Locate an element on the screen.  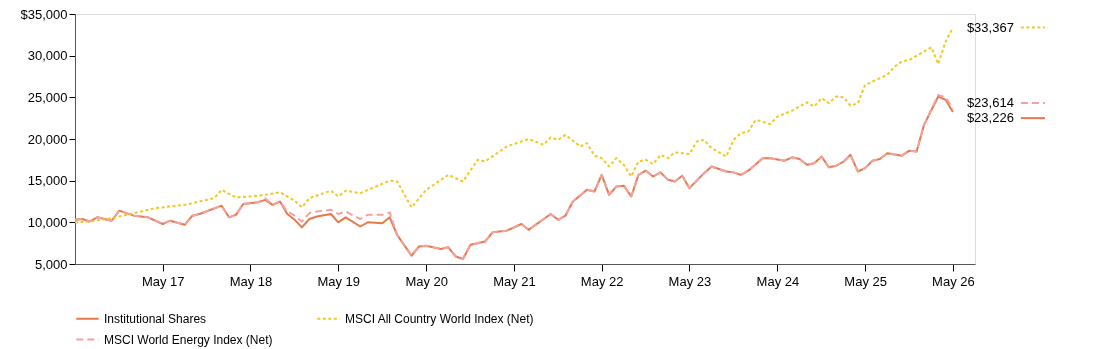
legend-label: Institutional Shares is located at coordinates (155, 318).